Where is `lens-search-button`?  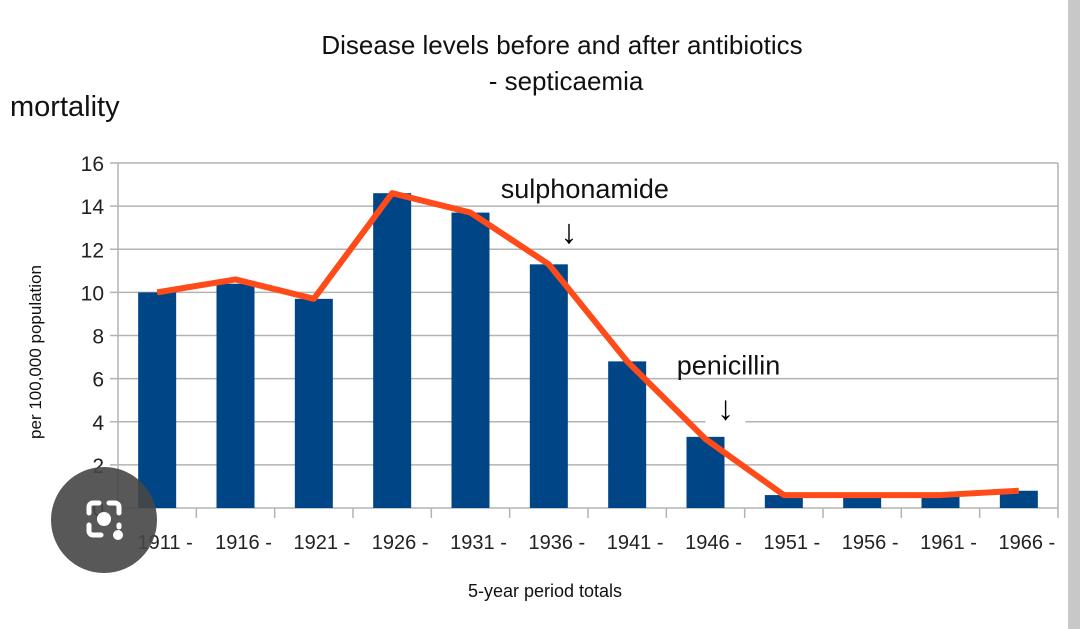 lens-search-button is located at coordinates (104, 520).